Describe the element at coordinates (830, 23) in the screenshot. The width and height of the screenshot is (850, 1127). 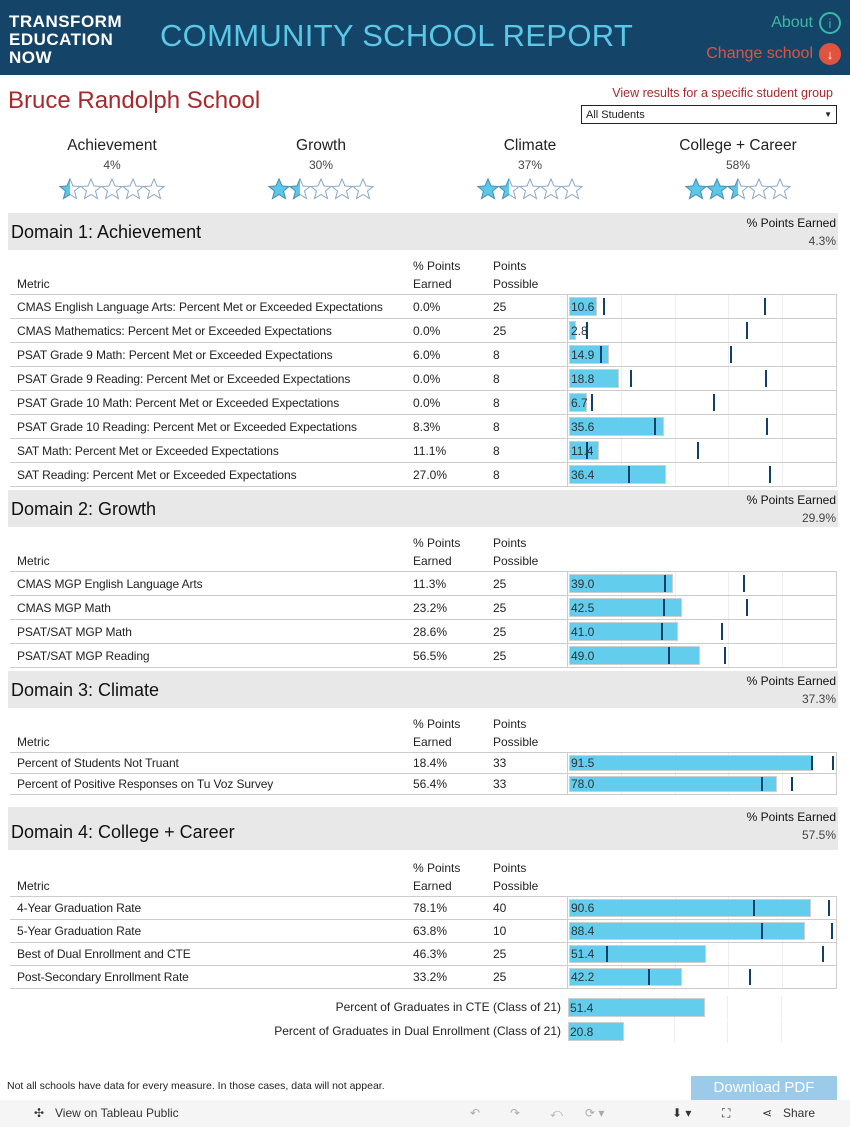
I see `info-icon: i` at that location.